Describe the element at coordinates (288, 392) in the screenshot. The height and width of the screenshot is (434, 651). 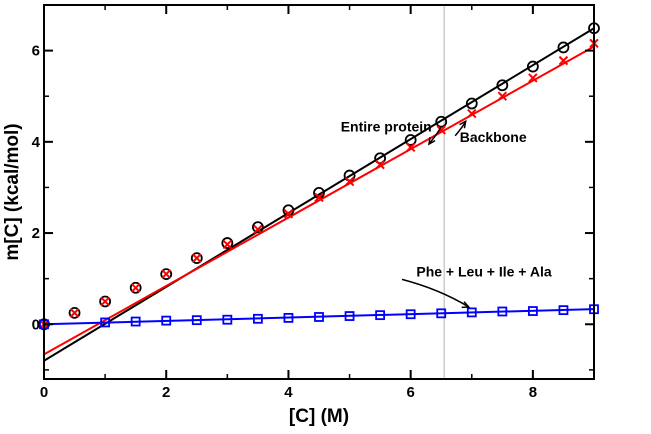
I see `x-tick-label-2: 4` at that location.